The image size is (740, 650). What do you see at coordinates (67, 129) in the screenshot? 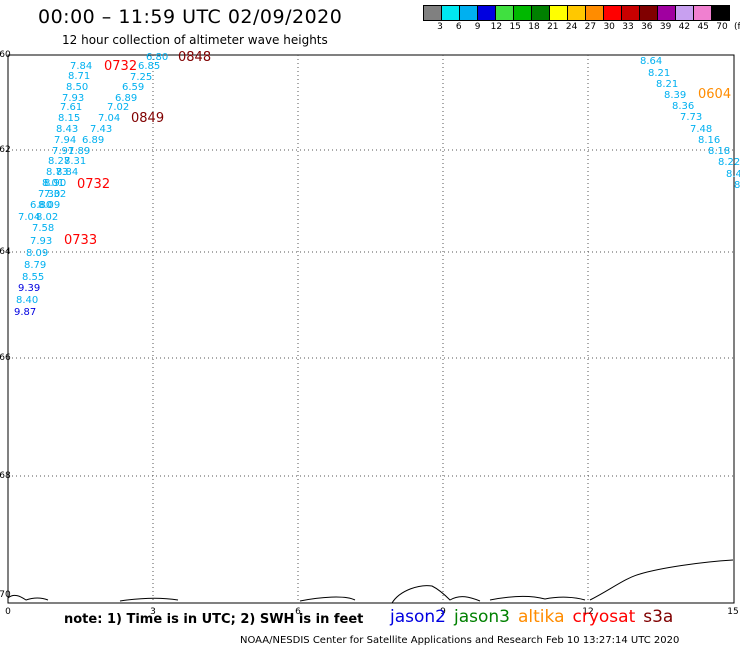
I see `wave-height-value: 8.43` at bounding box center [67, 129].